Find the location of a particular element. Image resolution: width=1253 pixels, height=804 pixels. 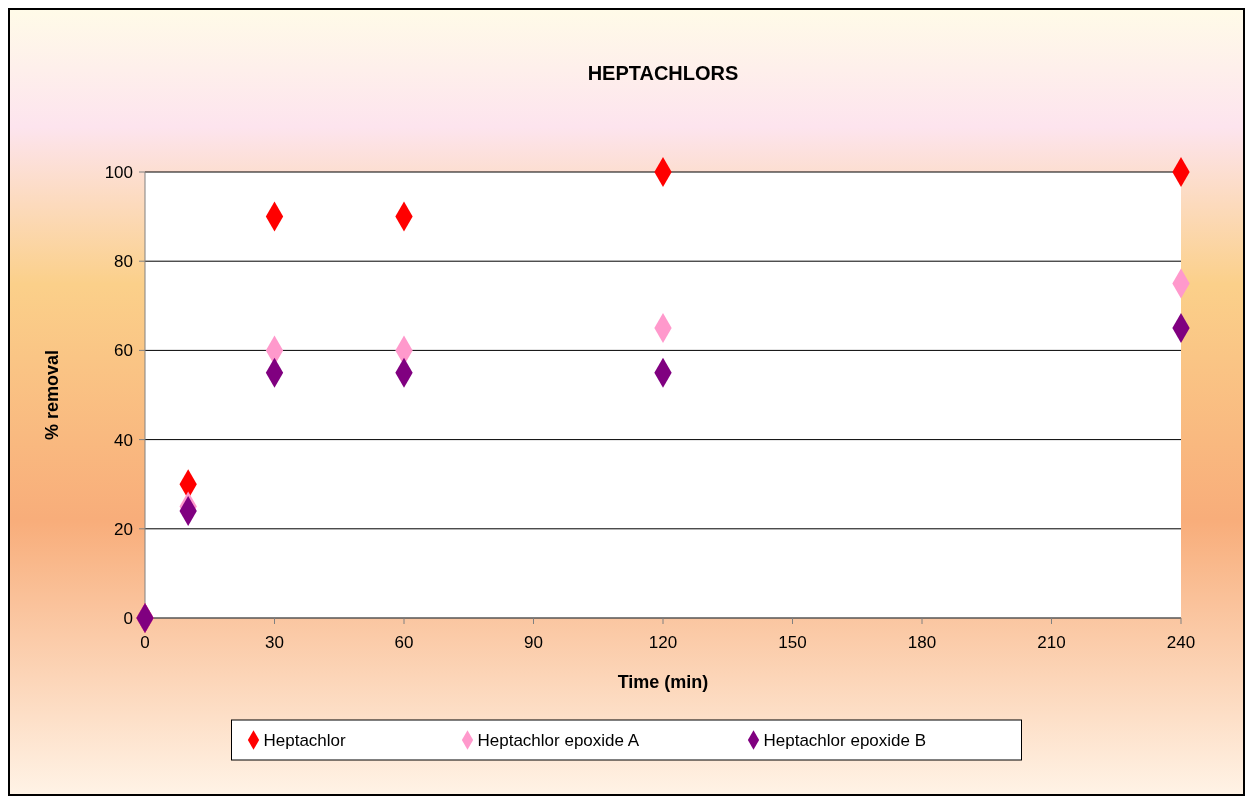

x-tick-label: 180 is located at coordinates (922, 642).